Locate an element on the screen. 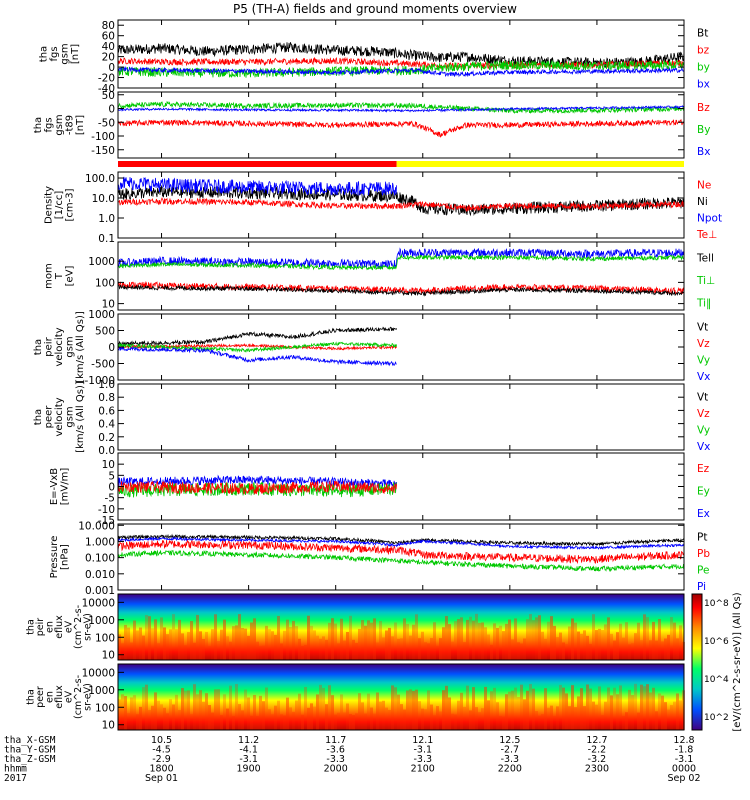 Image resolution: width=750 pixels, height=800 pixels. y-tick-label: -100 is located at coordinates (103, 137).